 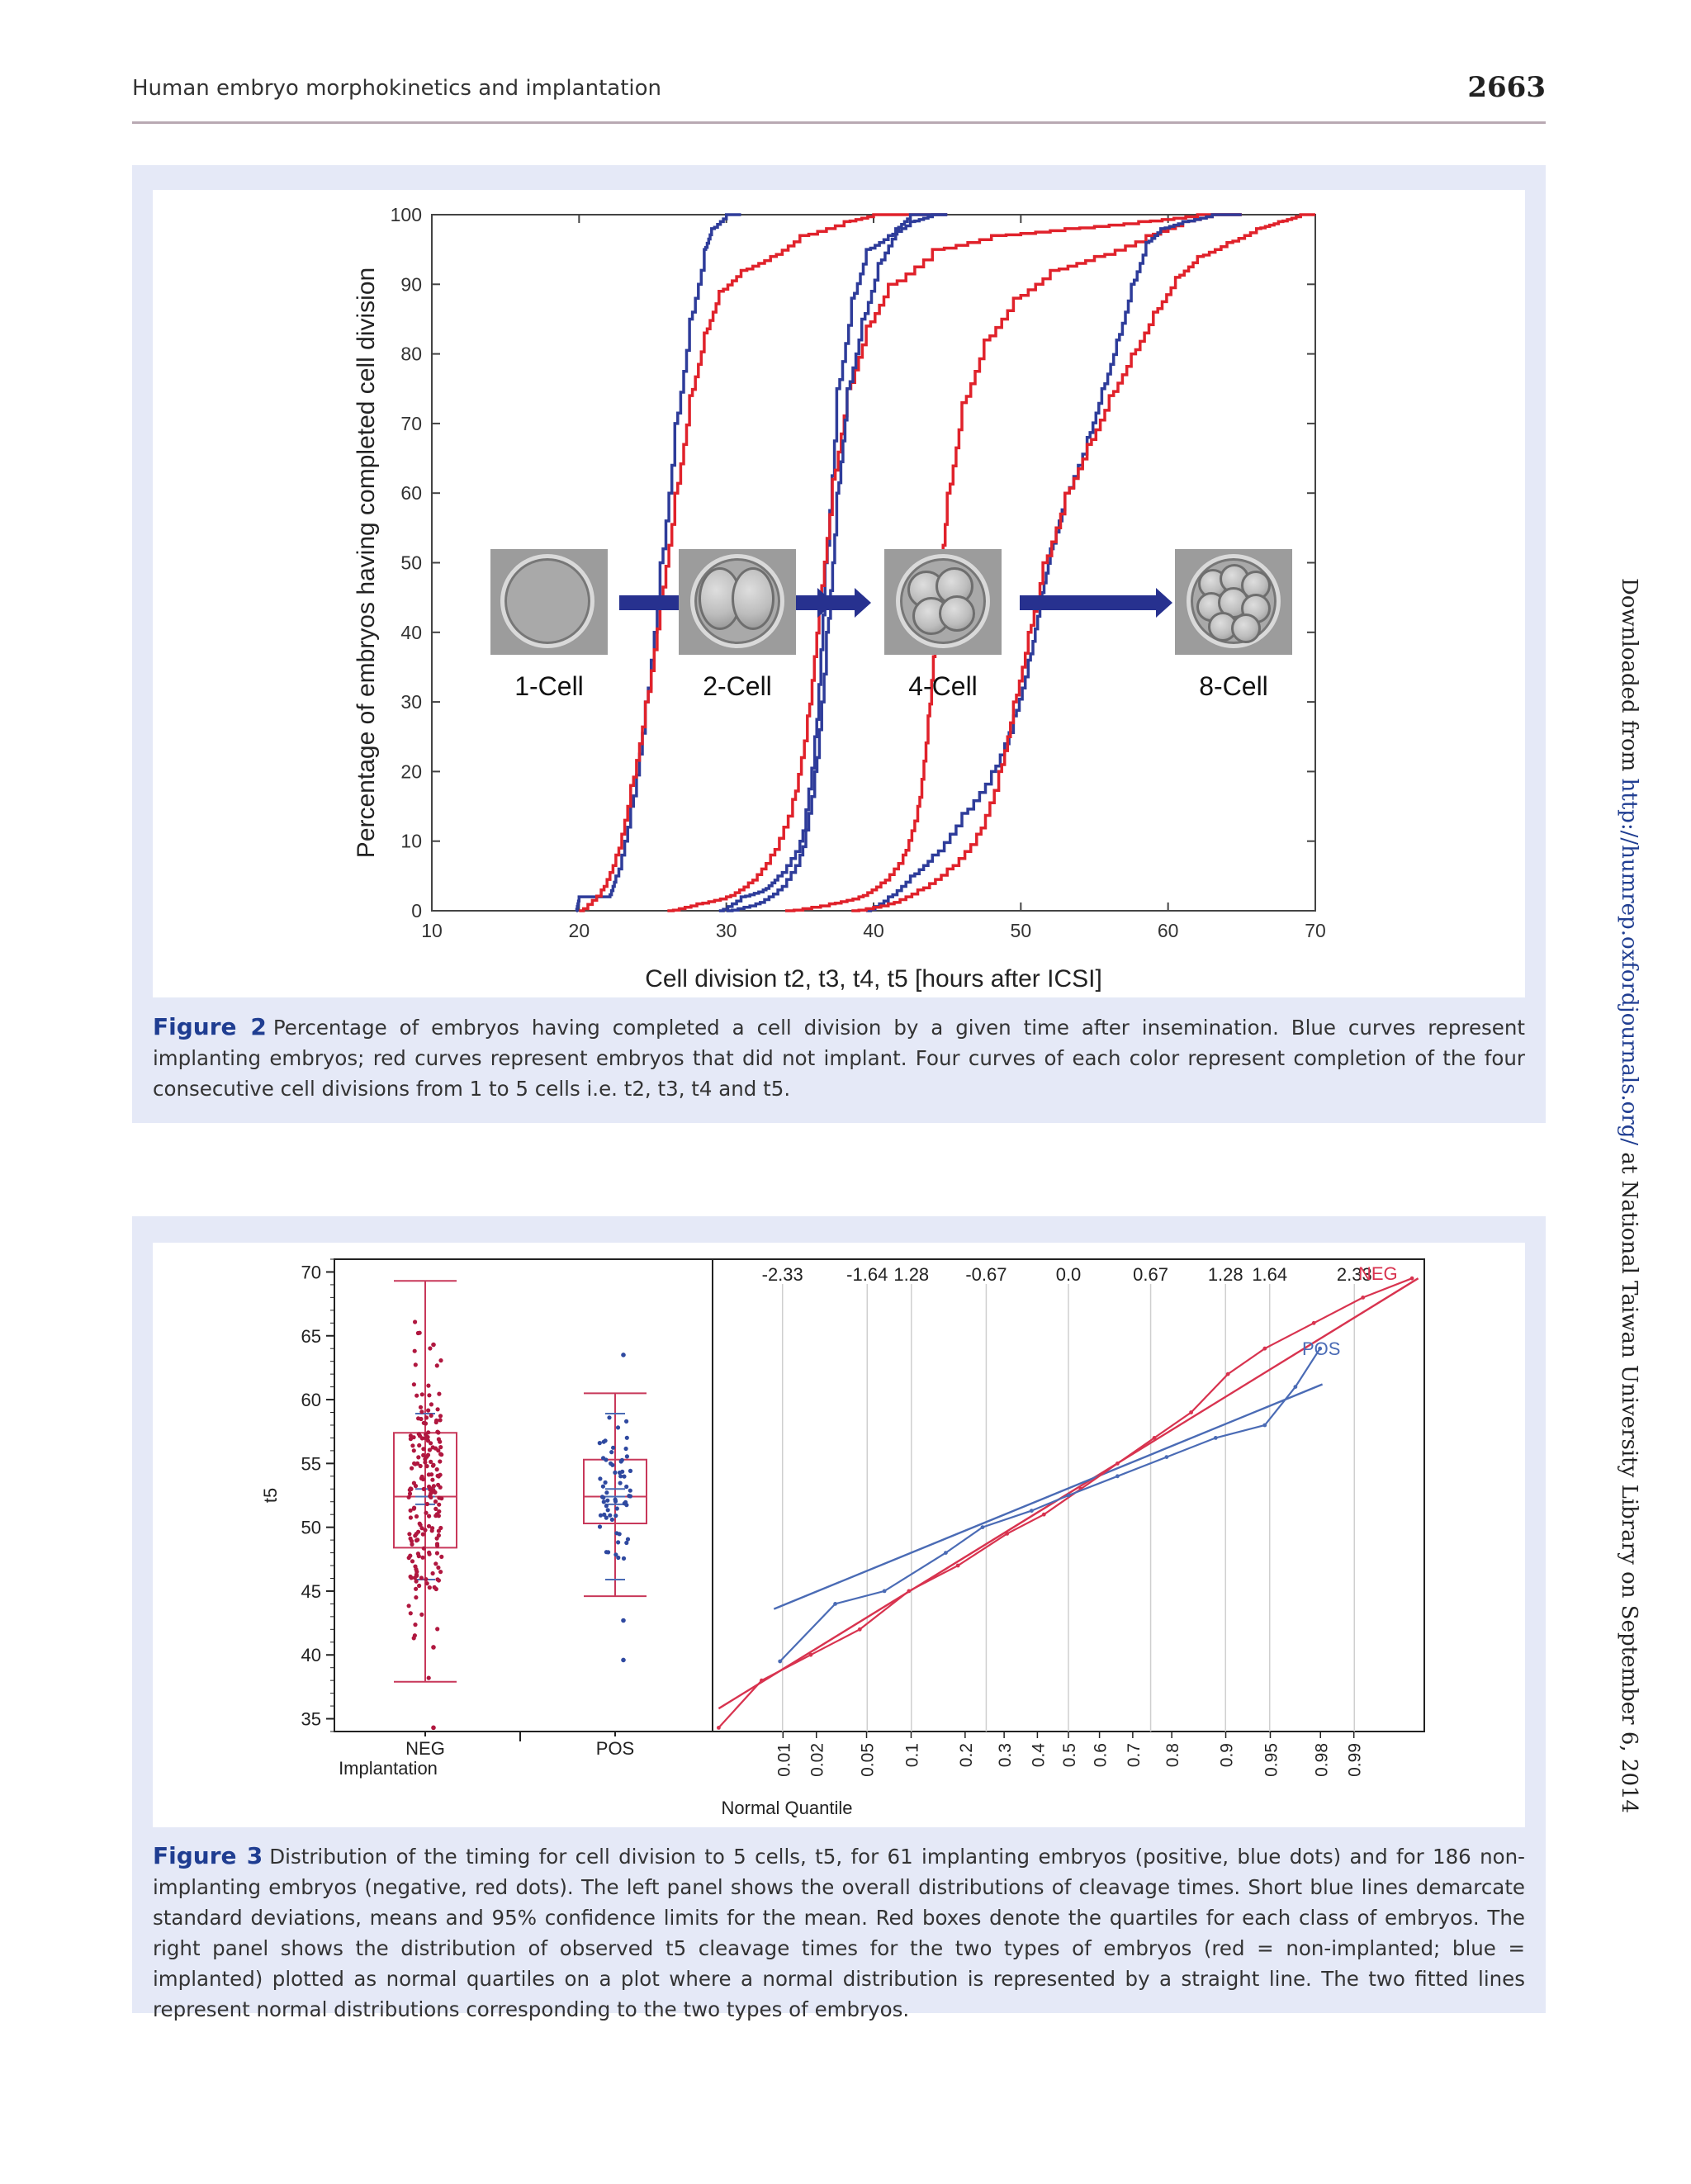 What do you see at coordinates (615, 1748) in the screenshot?
I see `category-label: POS` at bounding box center [615, 1748].